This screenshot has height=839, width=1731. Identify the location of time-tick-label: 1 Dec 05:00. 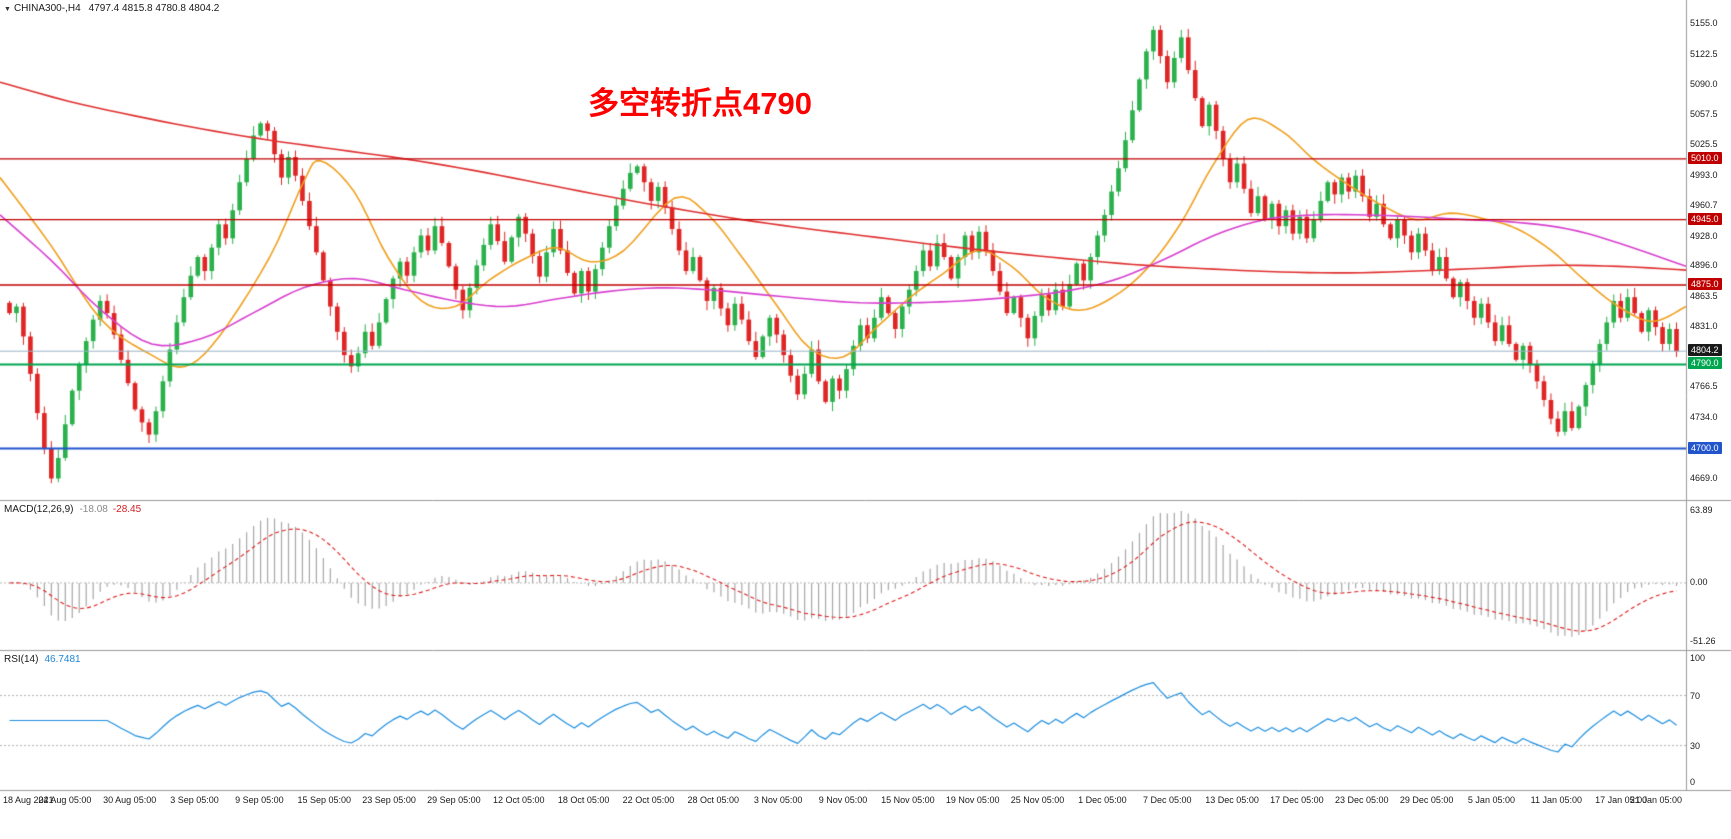
(1102, 800).